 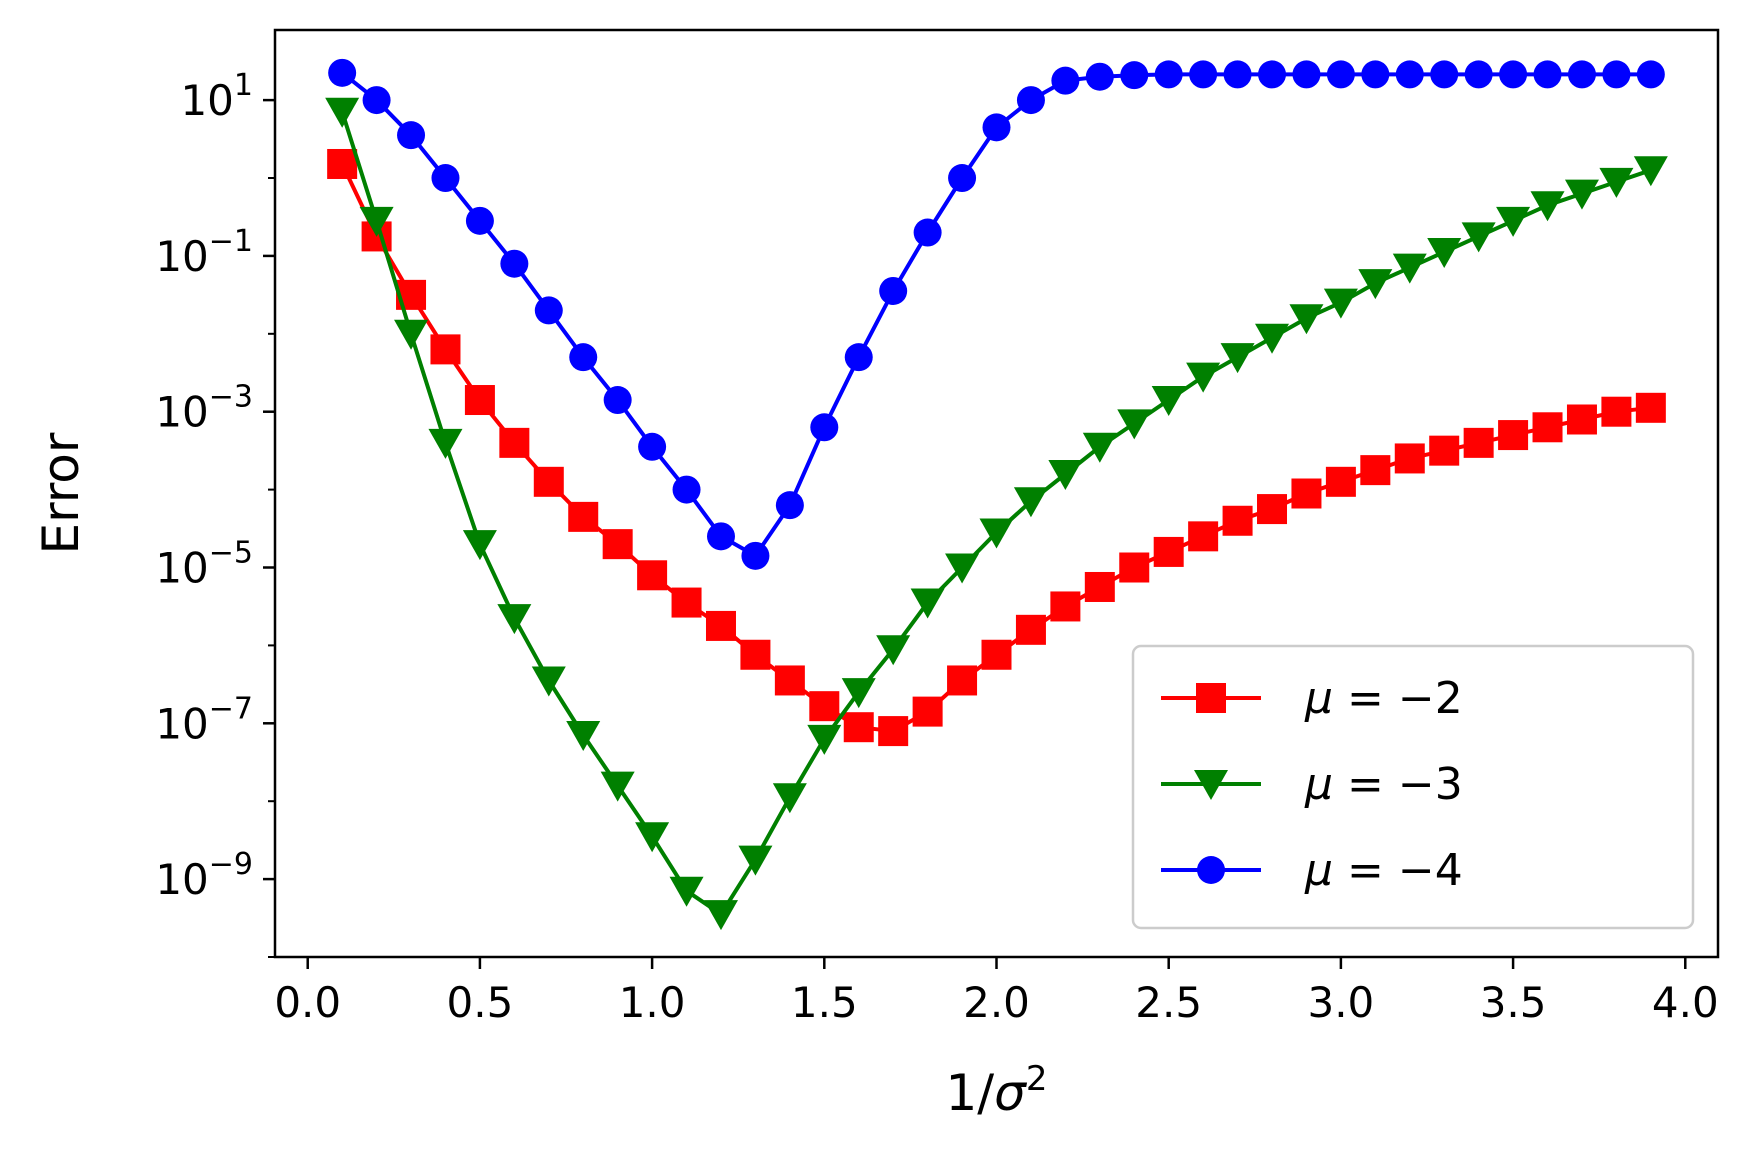 I want to click on x-axis-label-base: 1/, so click(x=969, y=1093).